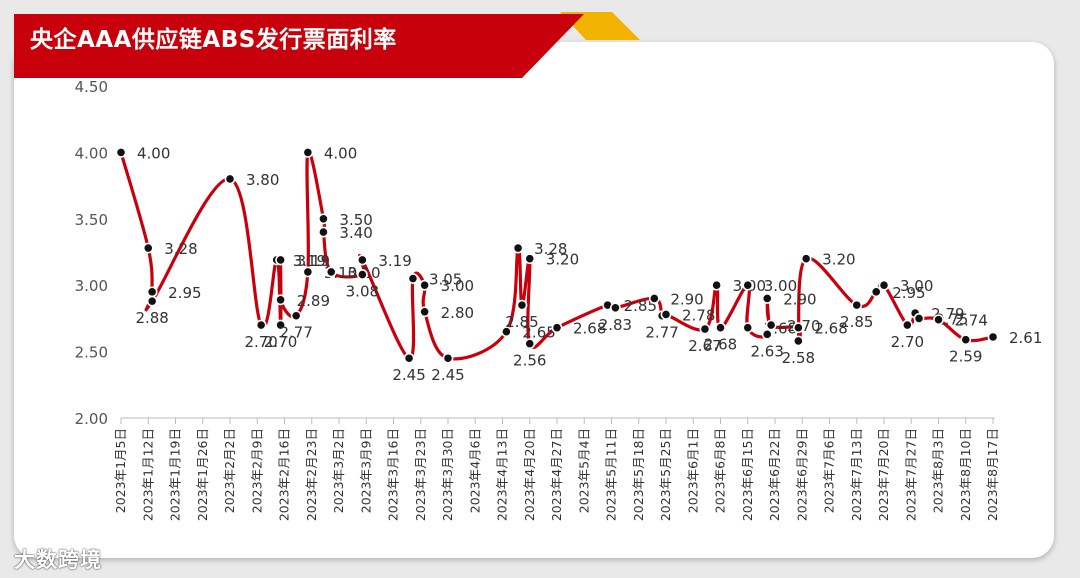  What do you see at coordinates (91, 153) in the screenshot?
I see `y-tick-label: 4.00` at bounding box center [91, 153].